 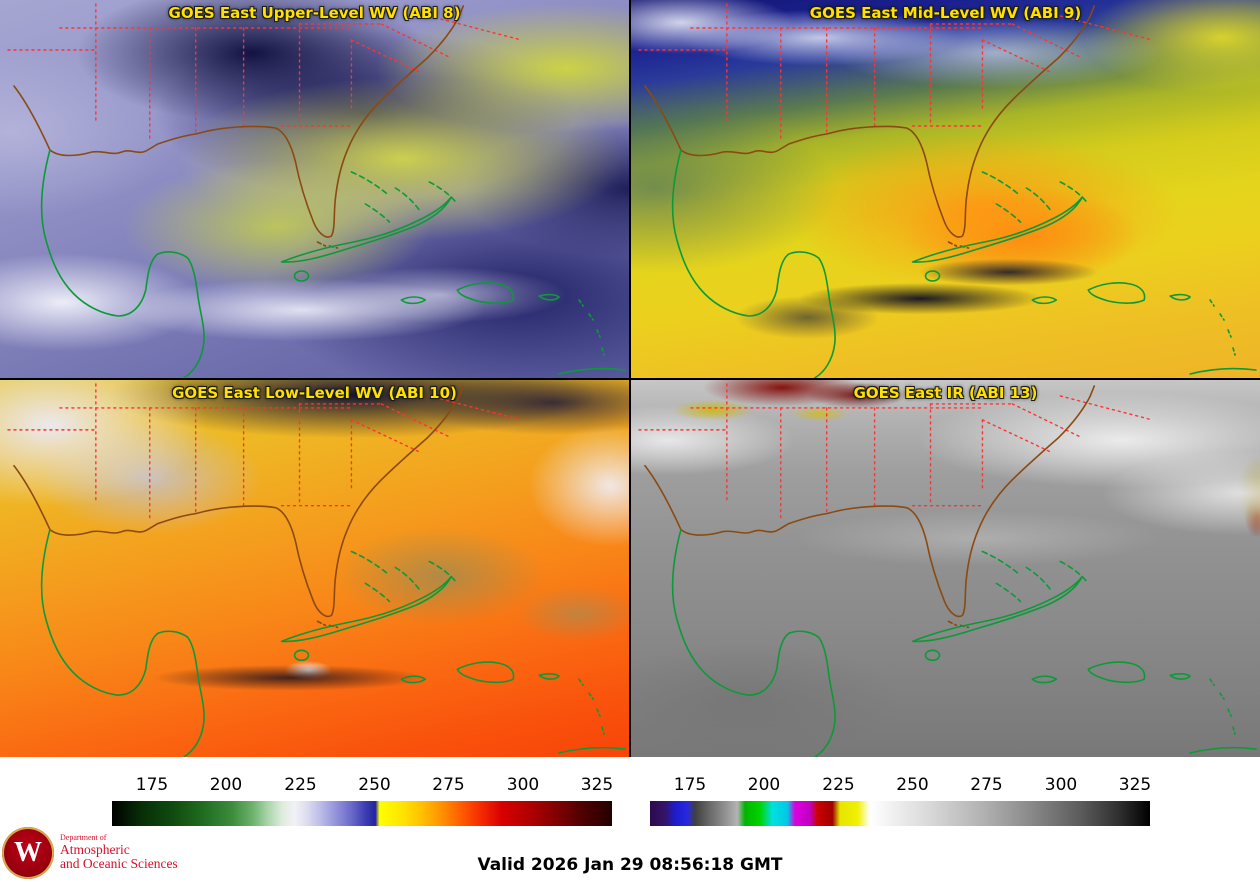 What do you see at coordinates (83, 838) in the screenshot?
I see `logo-dept-line: Department of` at bounding box center [83, 838].